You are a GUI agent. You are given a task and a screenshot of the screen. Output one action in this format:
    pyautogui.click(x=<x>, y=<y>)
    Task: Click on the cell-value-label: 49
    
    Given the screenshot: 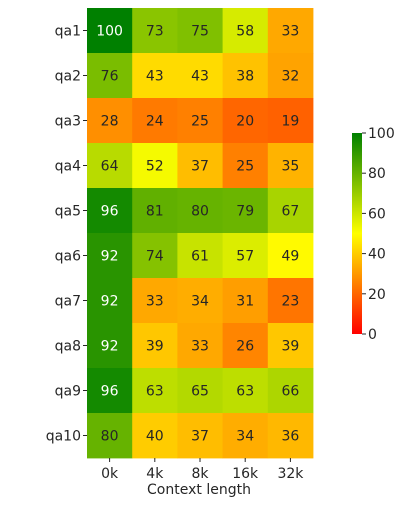 What is the action you would take?
    pyautogui.click(x=290, y=257)
    